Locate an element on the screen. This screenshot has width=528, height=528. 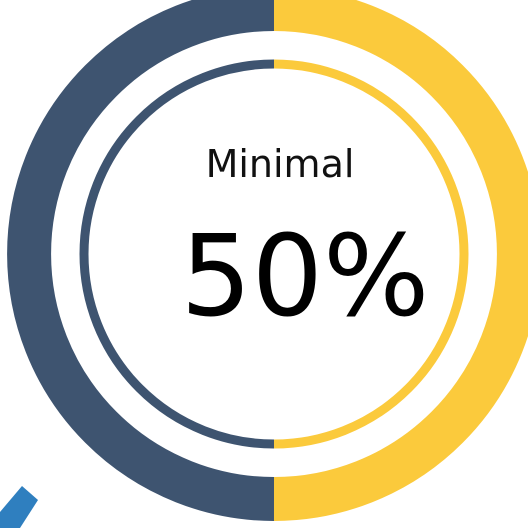
corner-accent is located at coordinates (19, 507).